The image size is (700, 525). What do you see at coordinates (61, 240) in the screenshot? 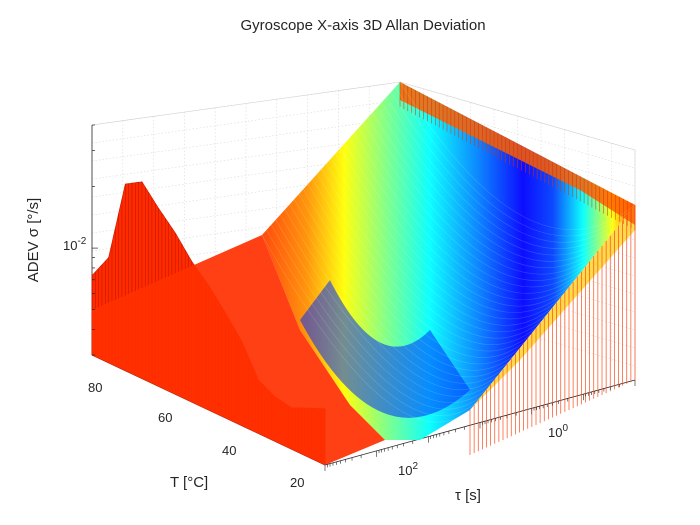
I see `z-axis: 10-2 ADEV σ [°/s]` at bounding box center [61, 240].